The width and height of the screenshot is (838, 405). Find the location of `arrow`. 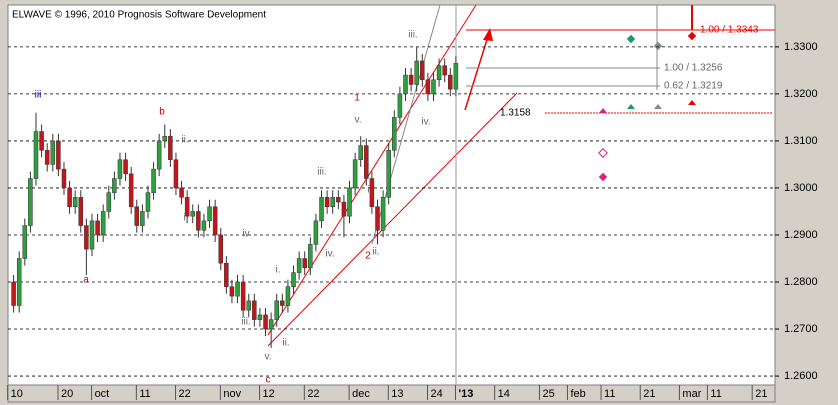

arrow is located at coordinates (477, 70).